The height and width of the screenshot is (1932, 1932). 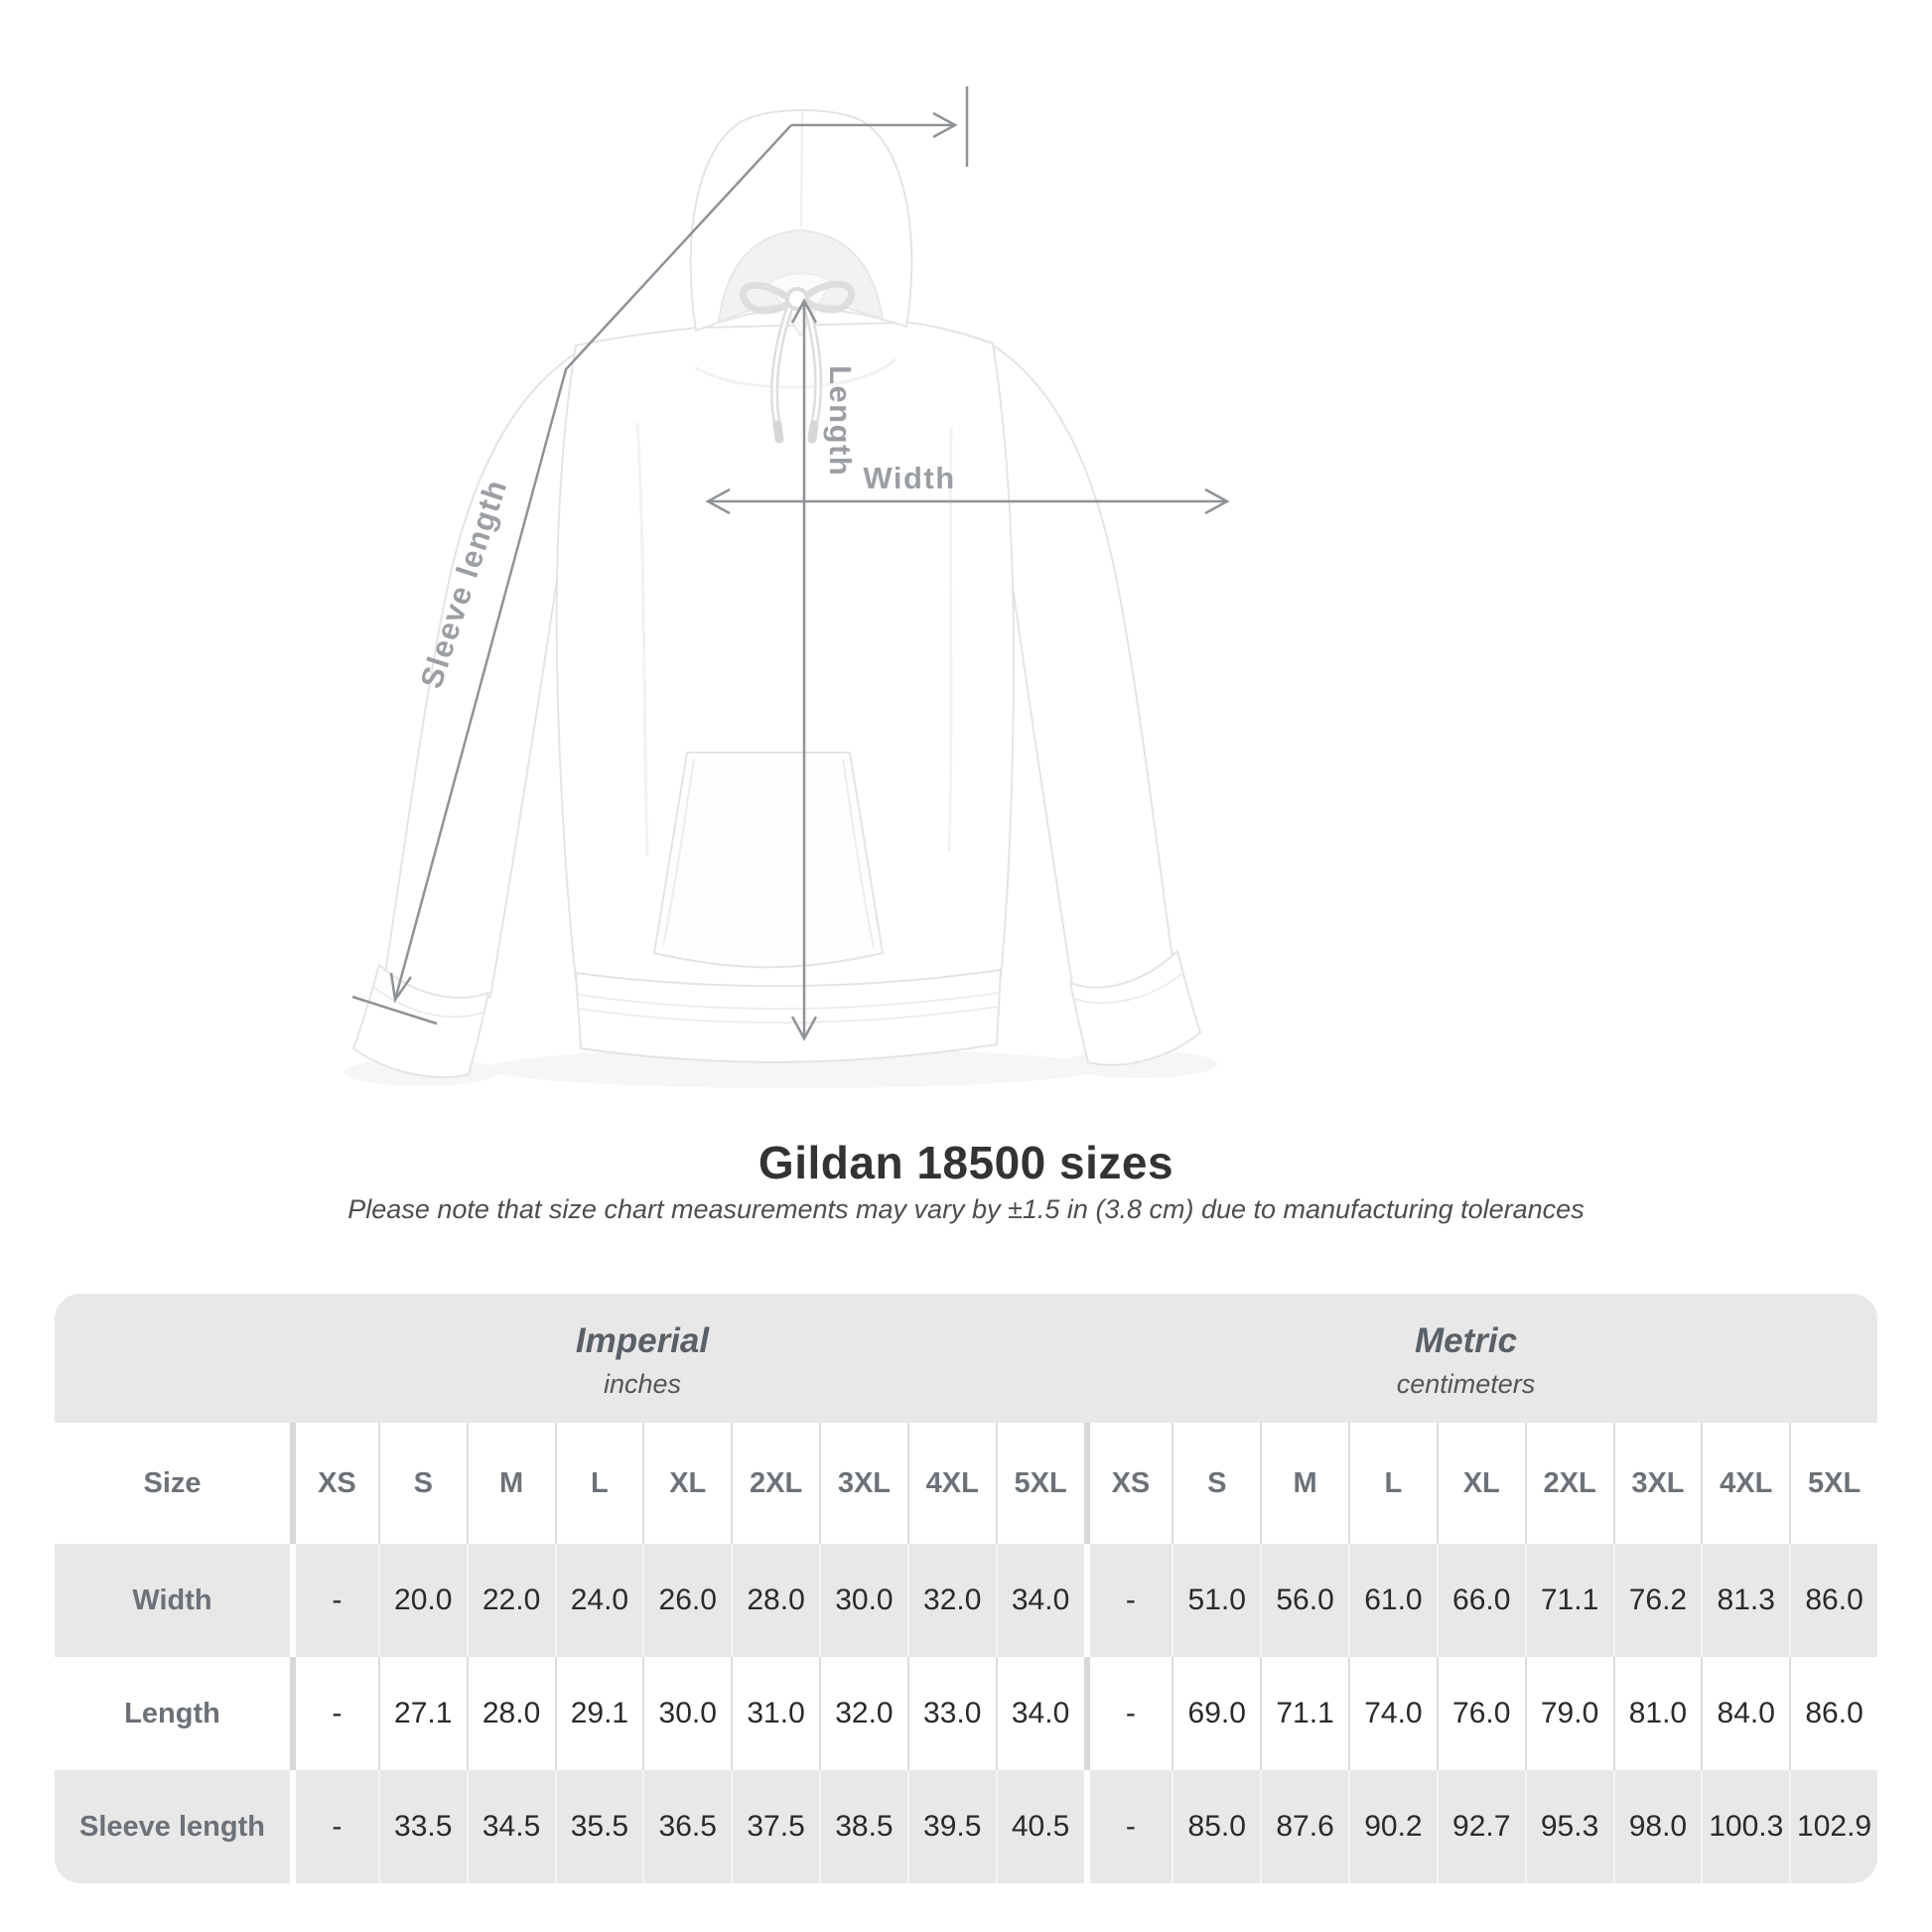 I want to click on value-cell-imperial: 22.0, so click(x=511, y=1600).